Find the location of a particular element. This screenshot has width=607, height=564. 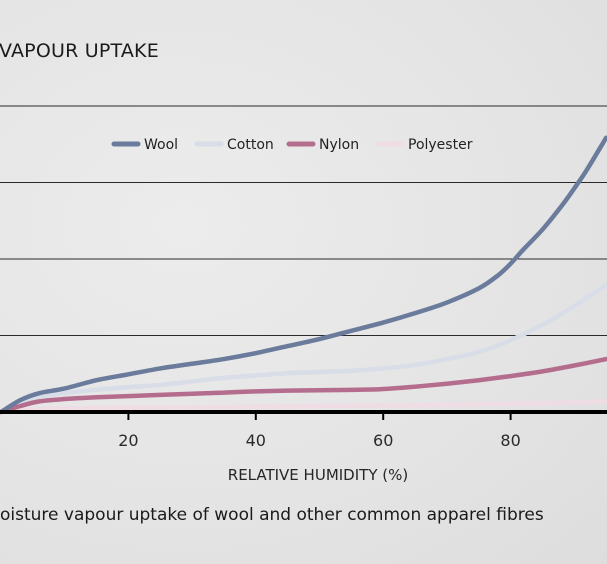

series-line-polyester is located at coordinates (303, 407).